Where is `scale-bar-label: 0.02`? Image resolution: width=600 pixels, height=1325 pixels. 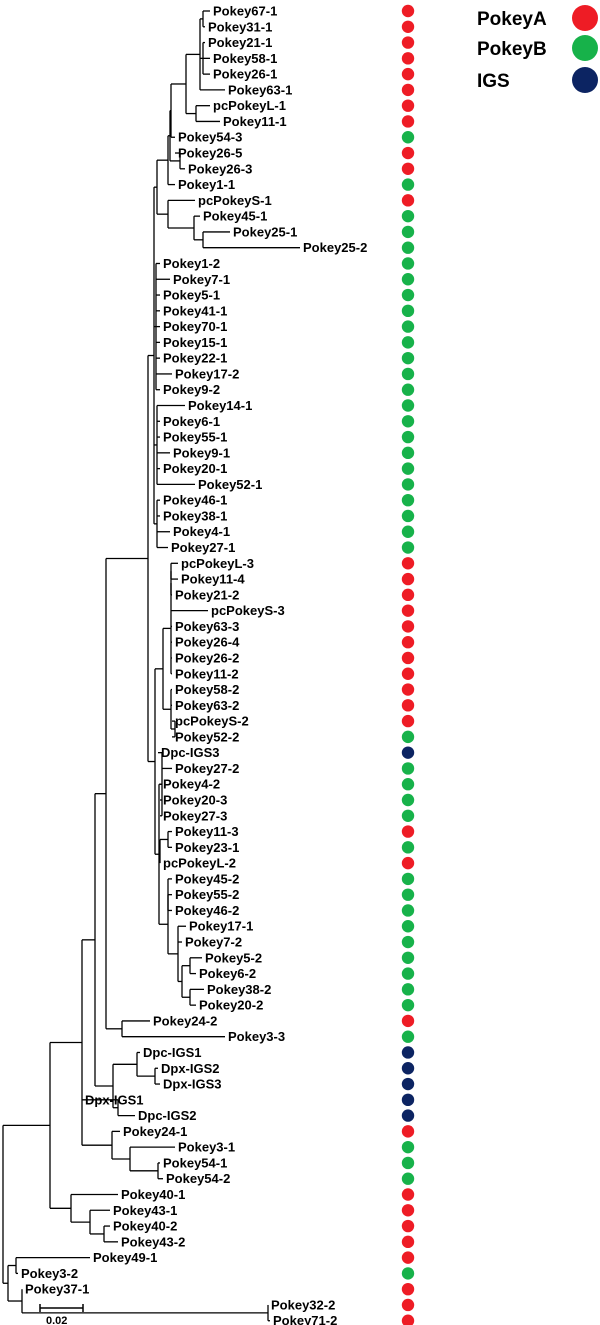
scale-bar-label: 0.02 is located at coordinates (56, 1320).